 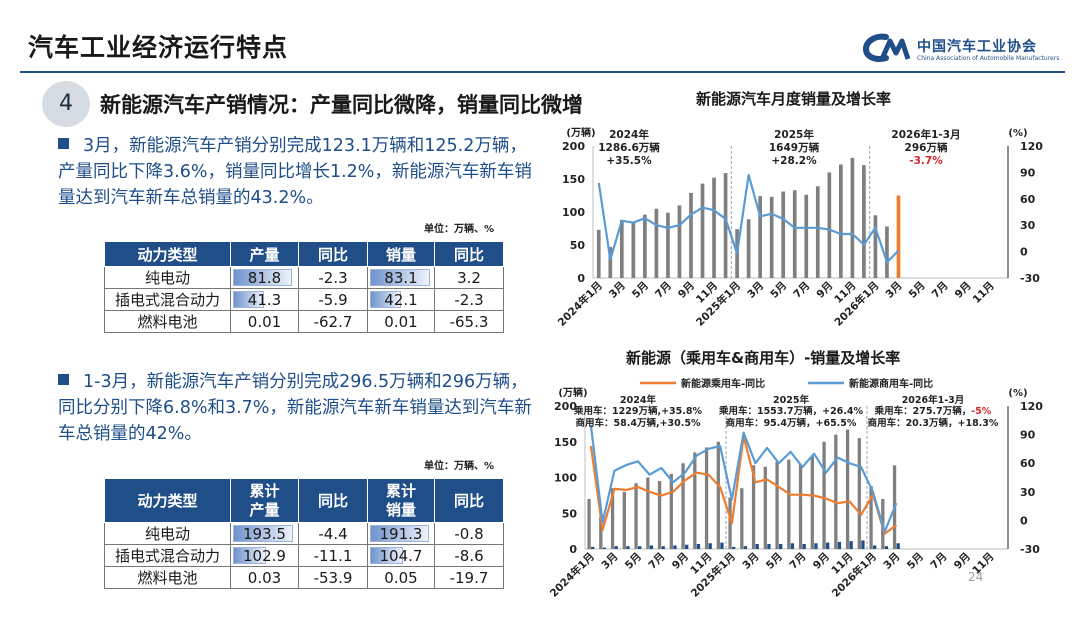 I want to click on cell-production-value: 81.8, so click(x=264, y=277).